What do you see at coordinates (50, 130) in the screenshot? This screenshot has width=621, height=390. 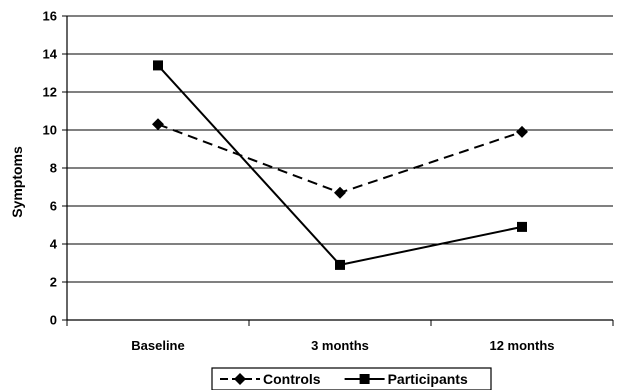 I see `y-tick-label: 10` at bounding box center [50, 130].